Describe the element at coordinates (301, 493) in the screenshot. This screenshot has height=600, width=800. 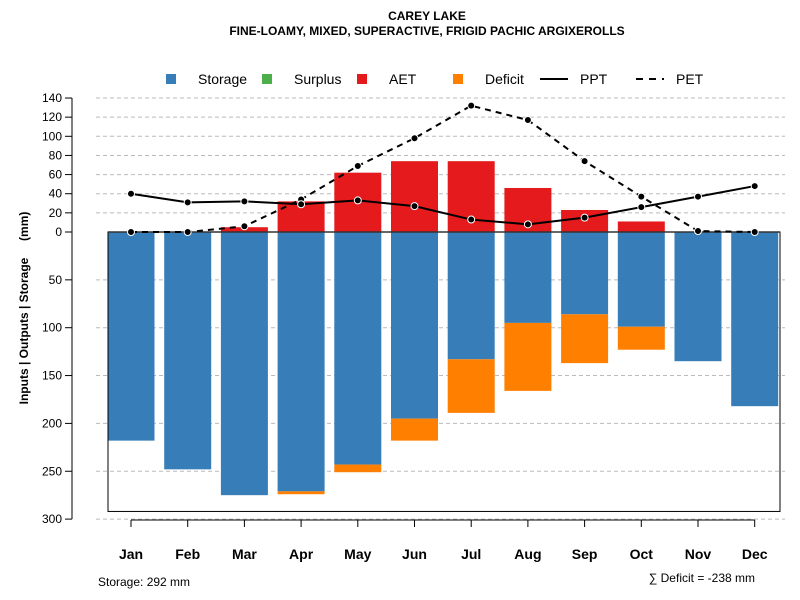
I see `deficit-bar-apr` at that location.